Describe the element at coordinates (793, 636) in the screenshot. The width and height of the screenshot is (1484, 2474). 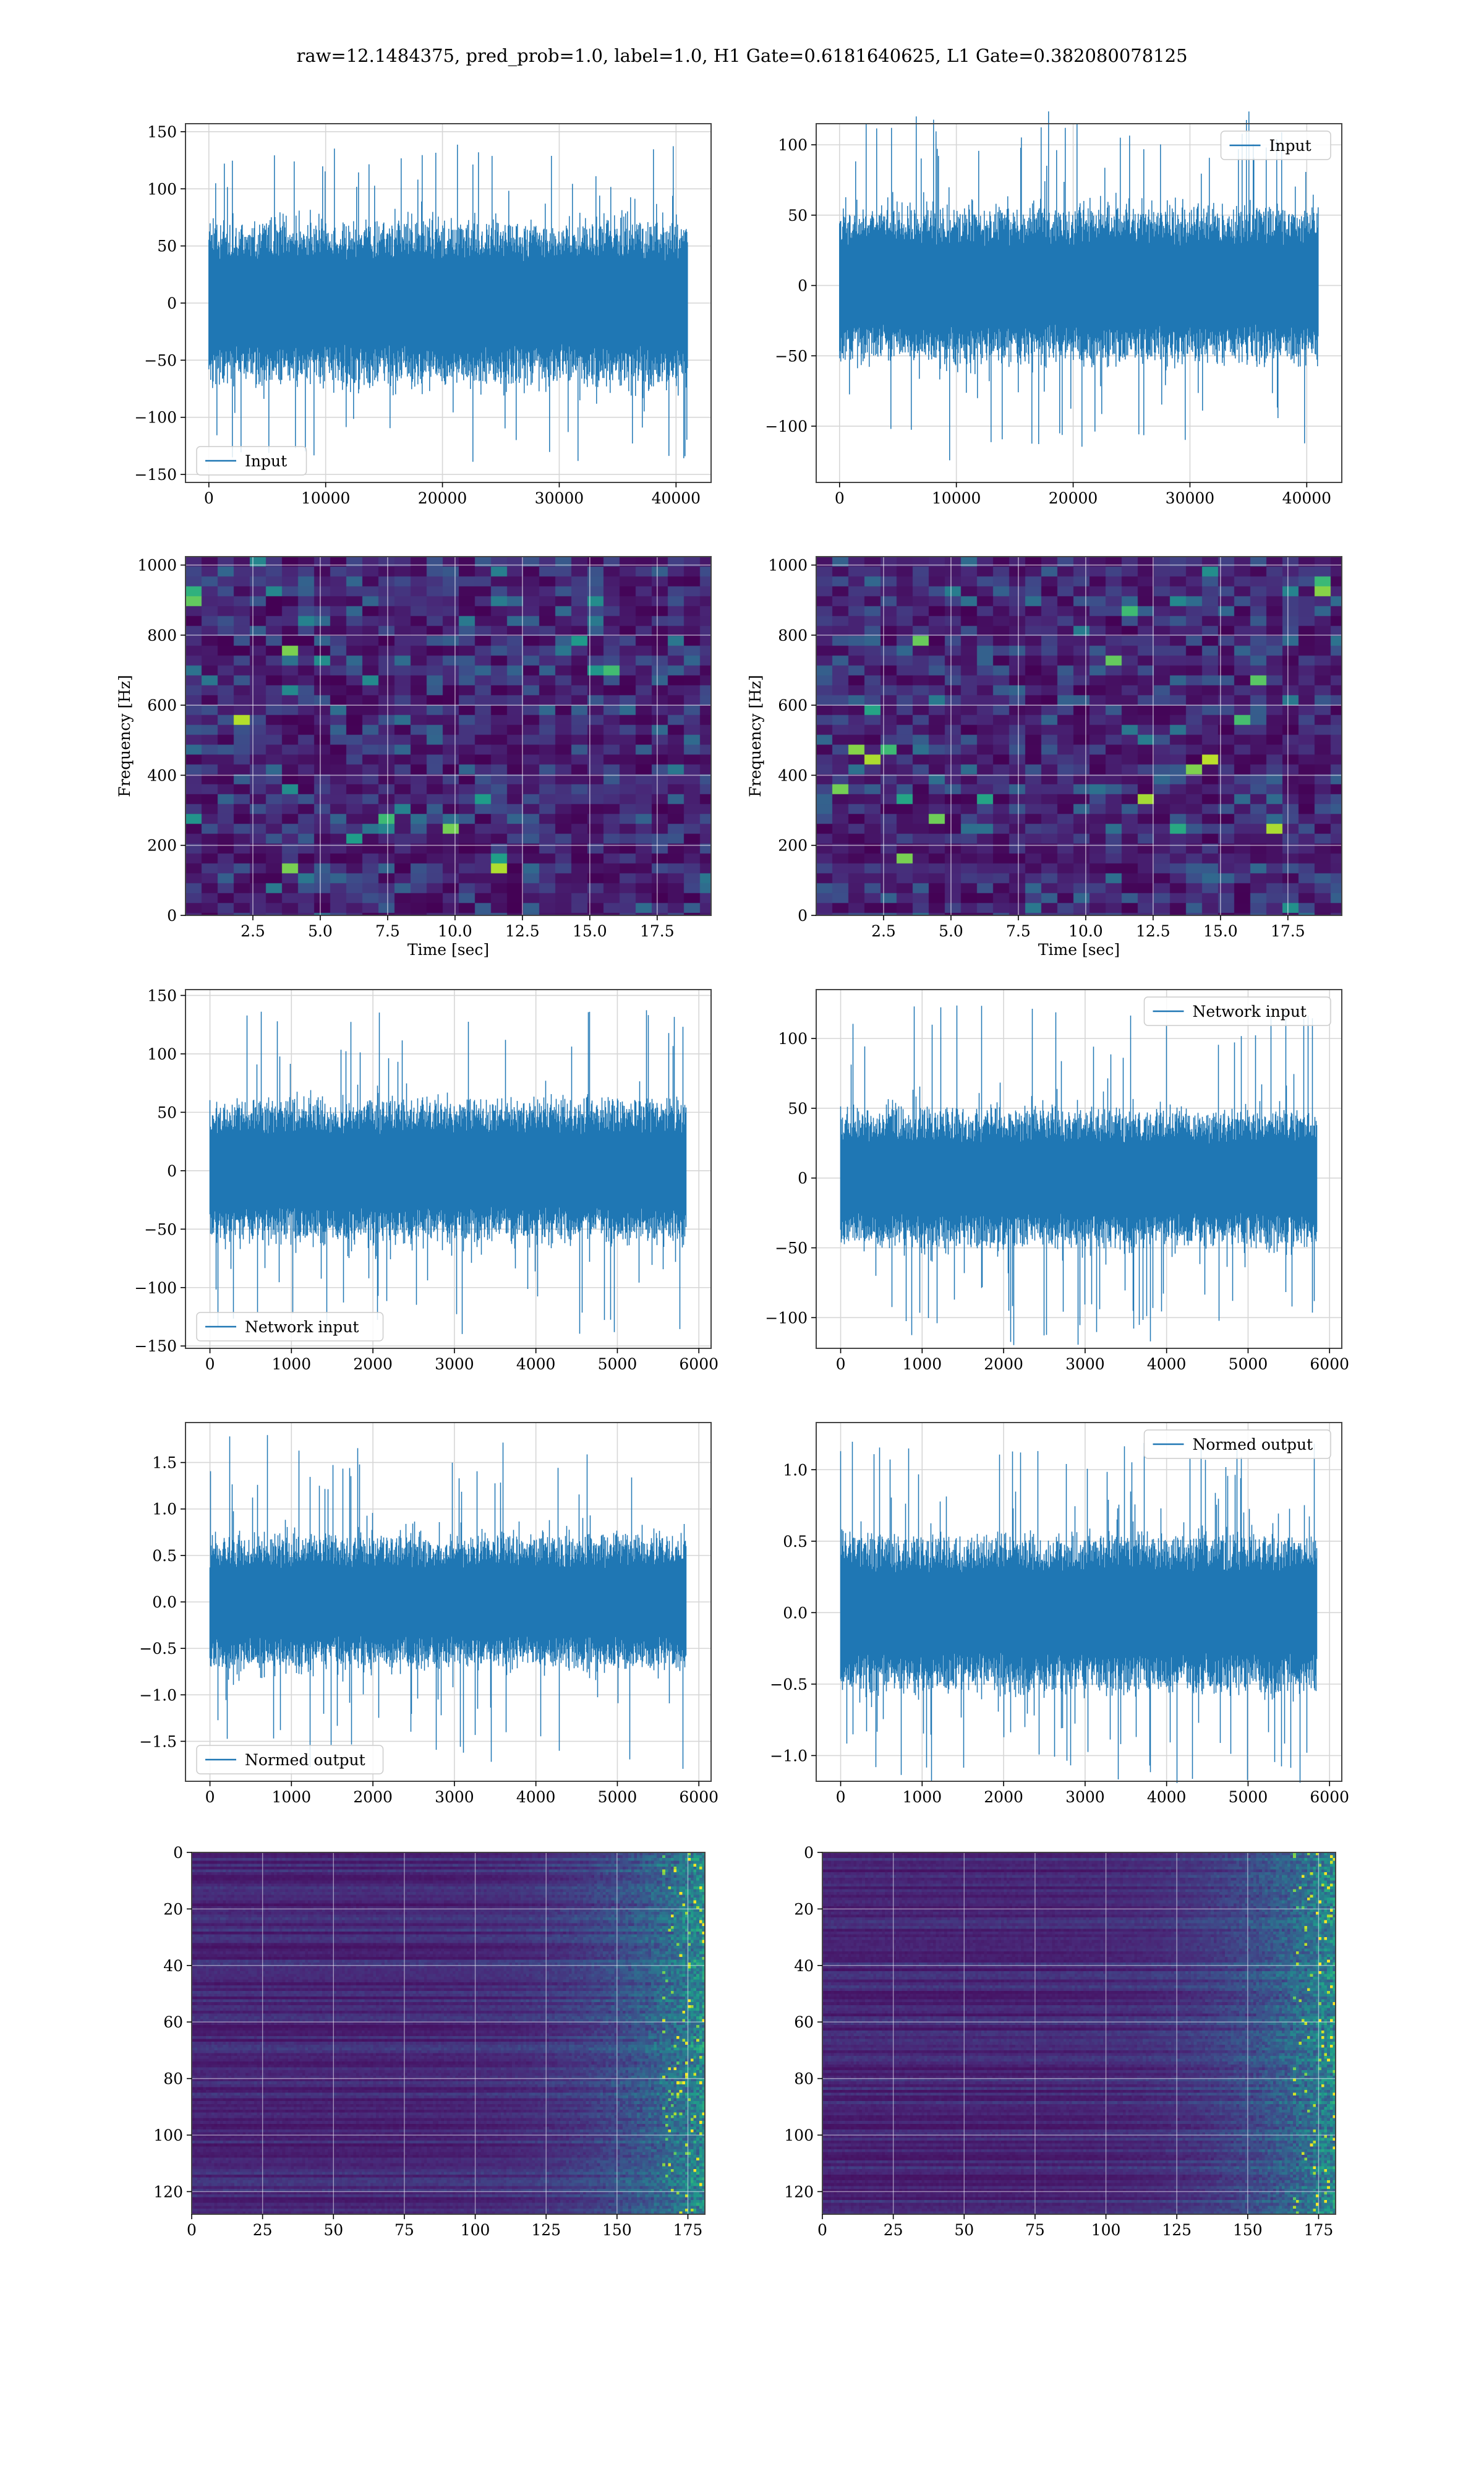
I see `y-tick-label: 800` at that location.